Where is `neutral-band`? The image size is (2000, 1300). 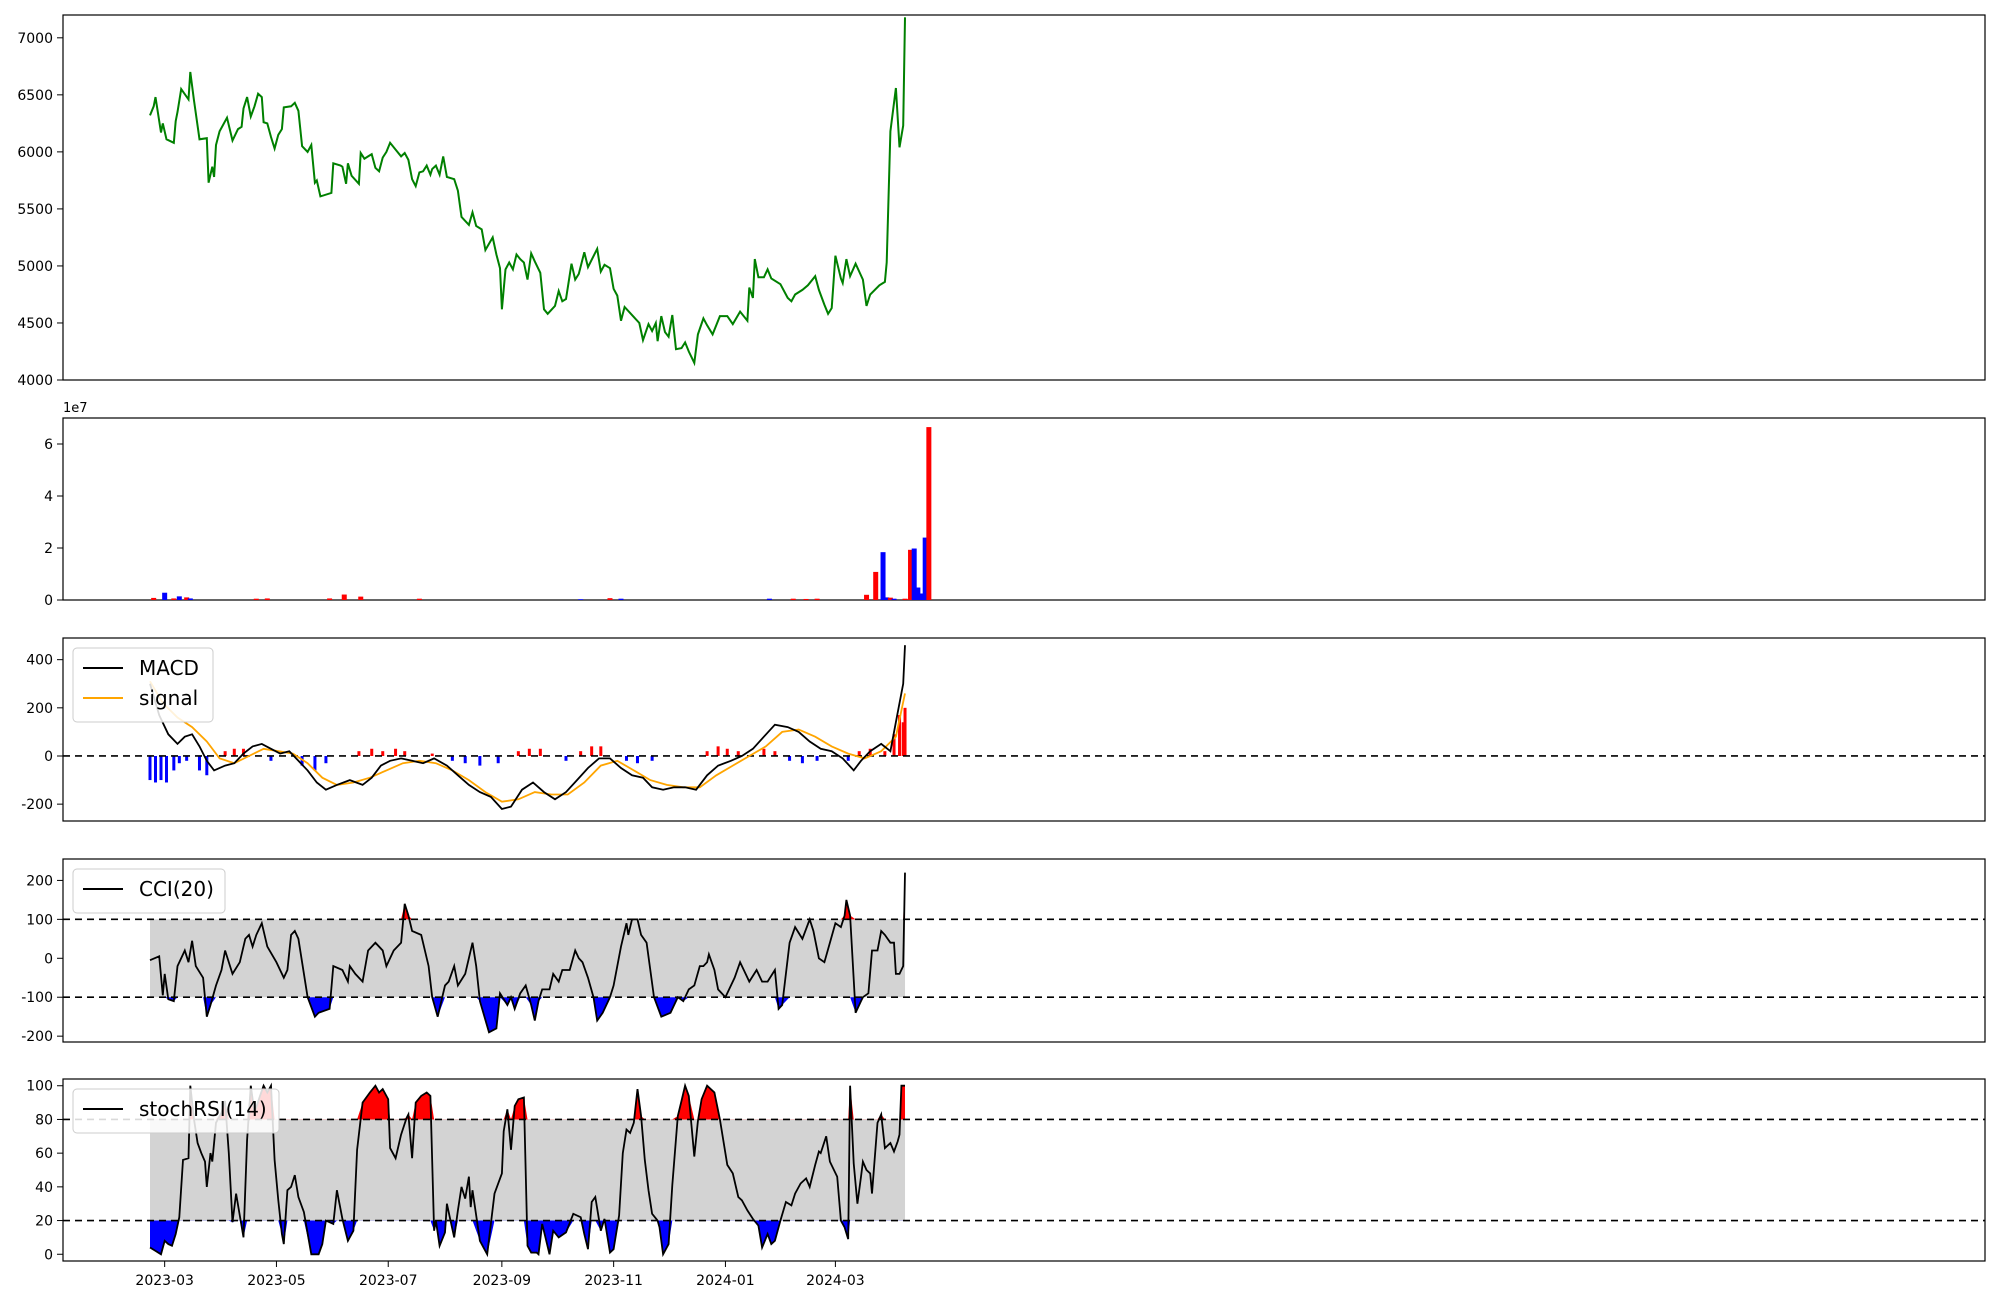
neutral-band is located at coordinates (528, 958).